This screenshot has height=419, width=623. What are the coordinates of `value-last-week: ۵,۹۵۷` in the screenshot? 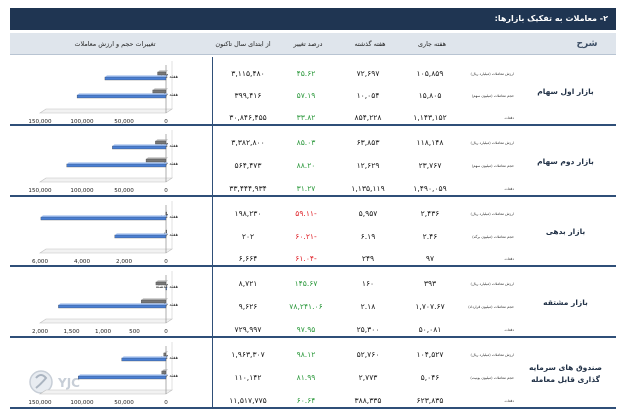 It's located at (368, 213).